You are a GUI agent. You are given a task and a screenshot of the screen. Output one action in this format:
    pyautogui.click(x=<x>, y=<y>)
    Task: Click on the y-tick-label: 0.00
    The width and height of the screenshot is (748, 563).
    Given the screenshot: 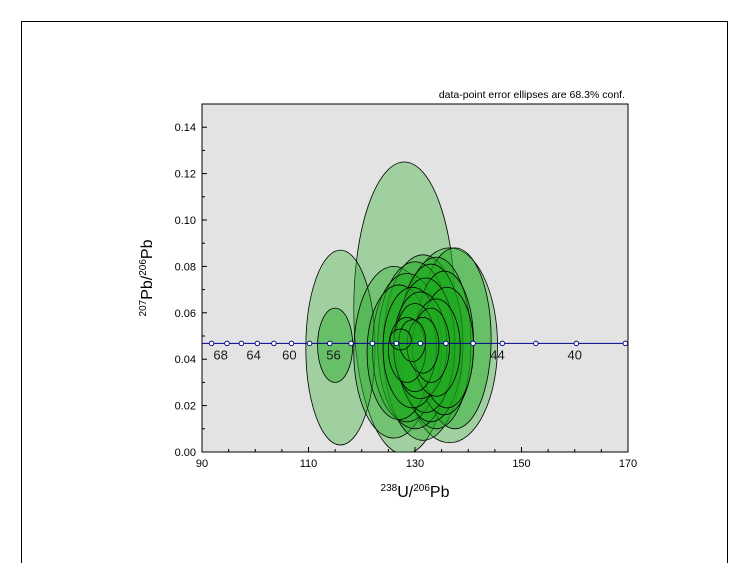 What is the action you would take?
    pyautogui.click(x=185, y=453)
    